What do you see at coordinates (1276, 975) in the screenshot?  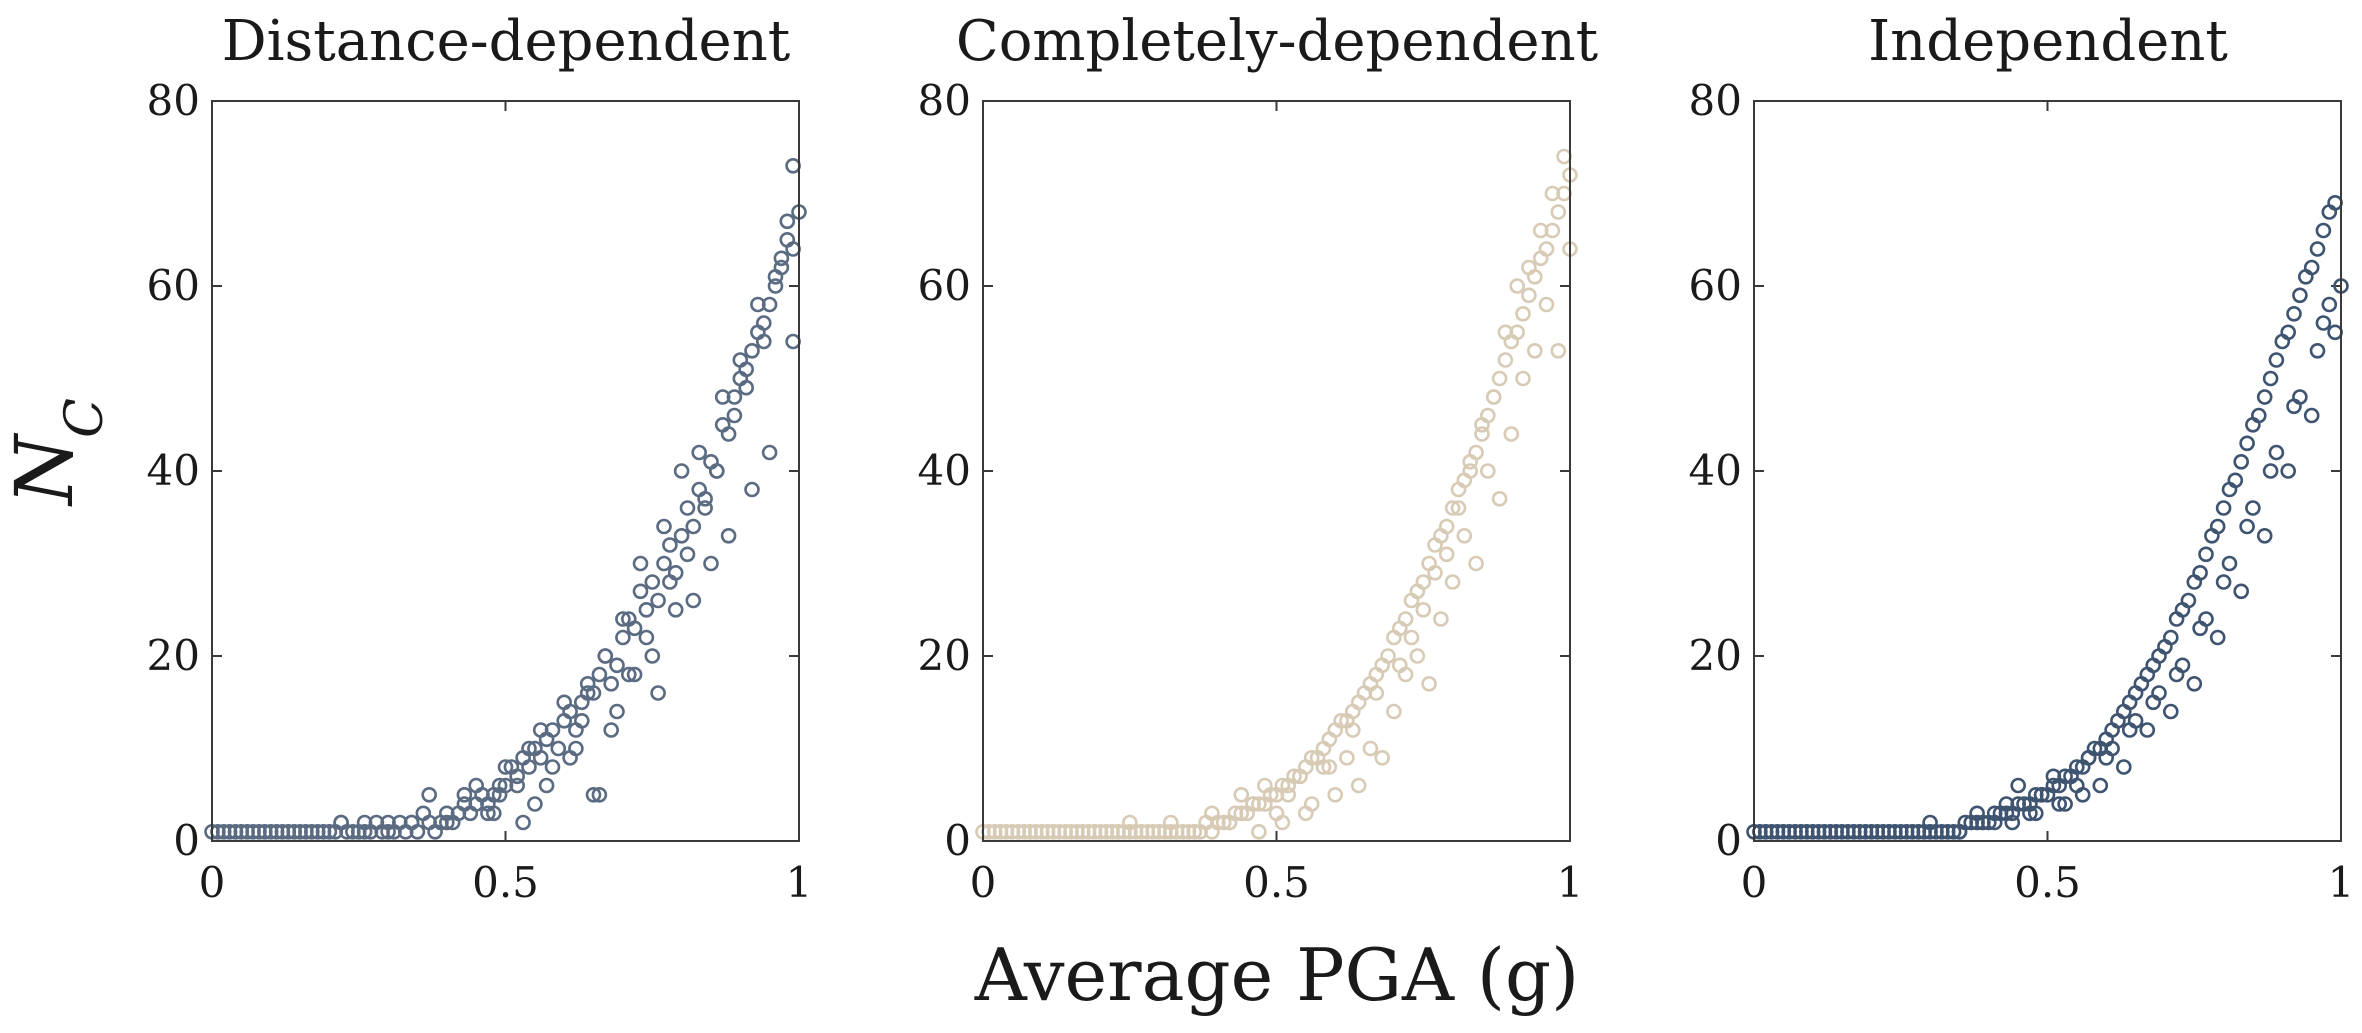 I see `x-axis-label: Average PGA (g)` at bounding box center [1276, 975].